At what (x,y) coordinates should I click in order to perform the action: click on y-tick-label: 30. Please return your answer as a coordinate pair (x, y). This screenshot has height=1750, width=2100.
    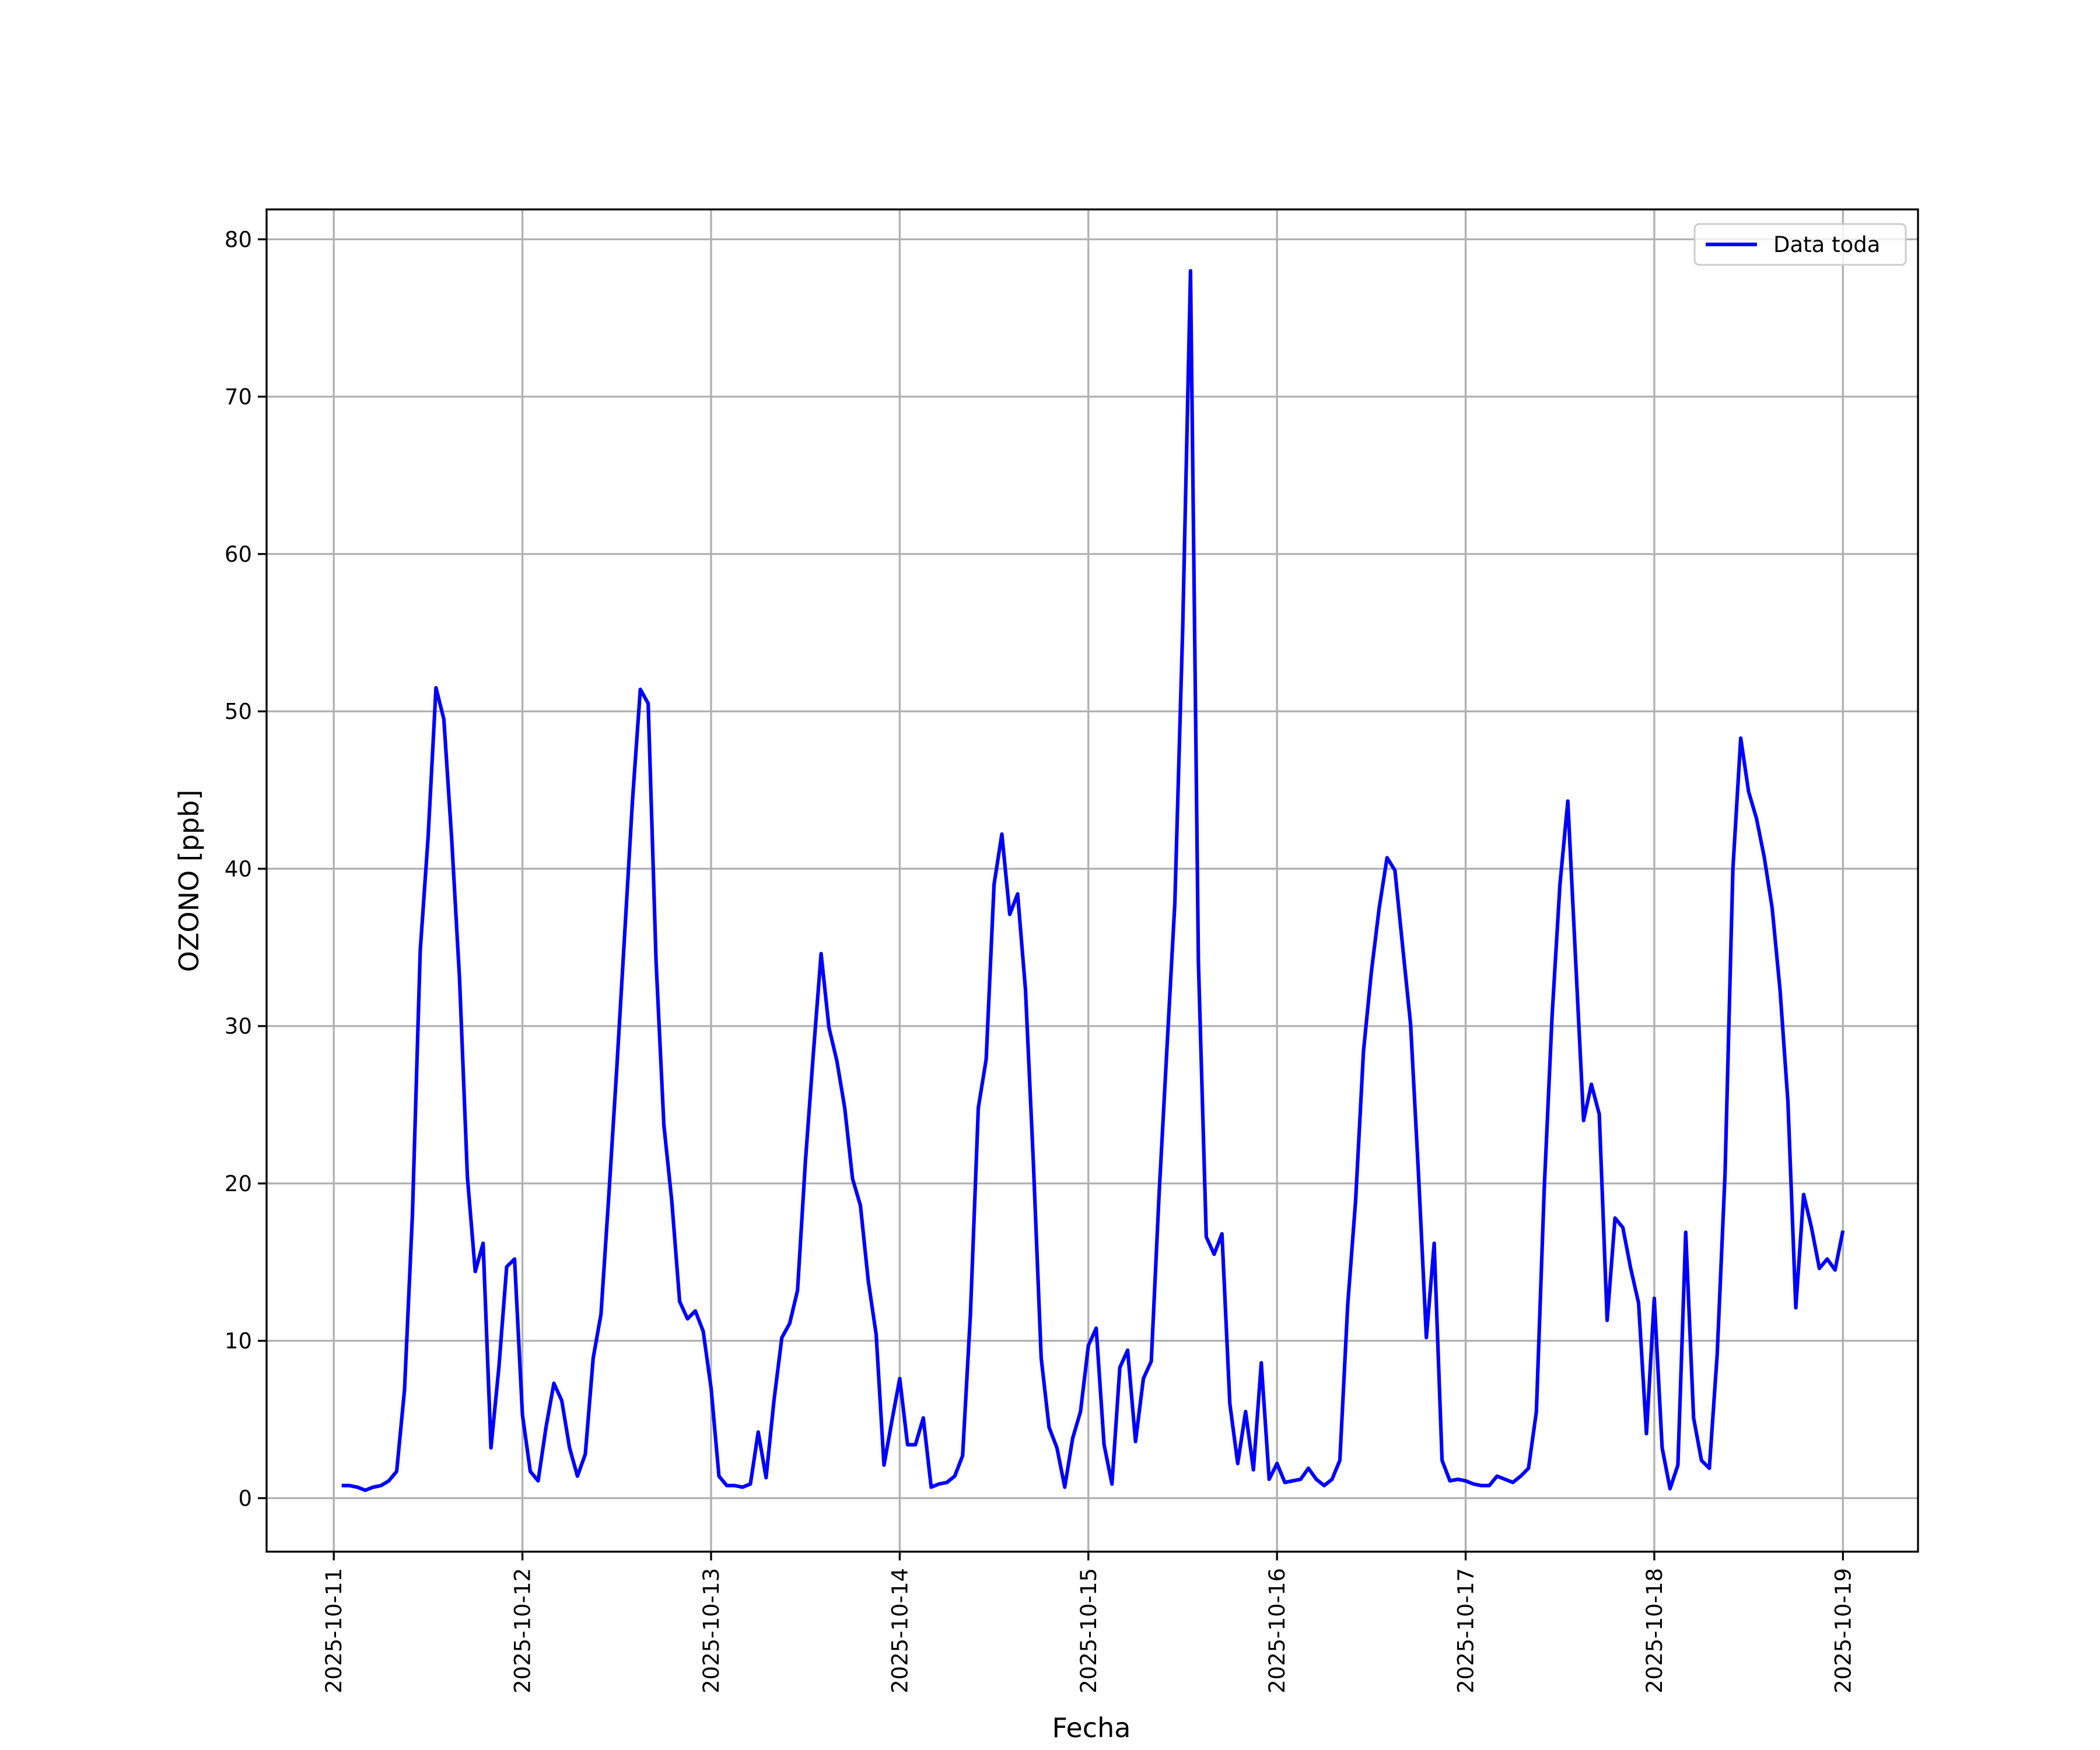
    Looking at the image, I should click on (238, 1026).